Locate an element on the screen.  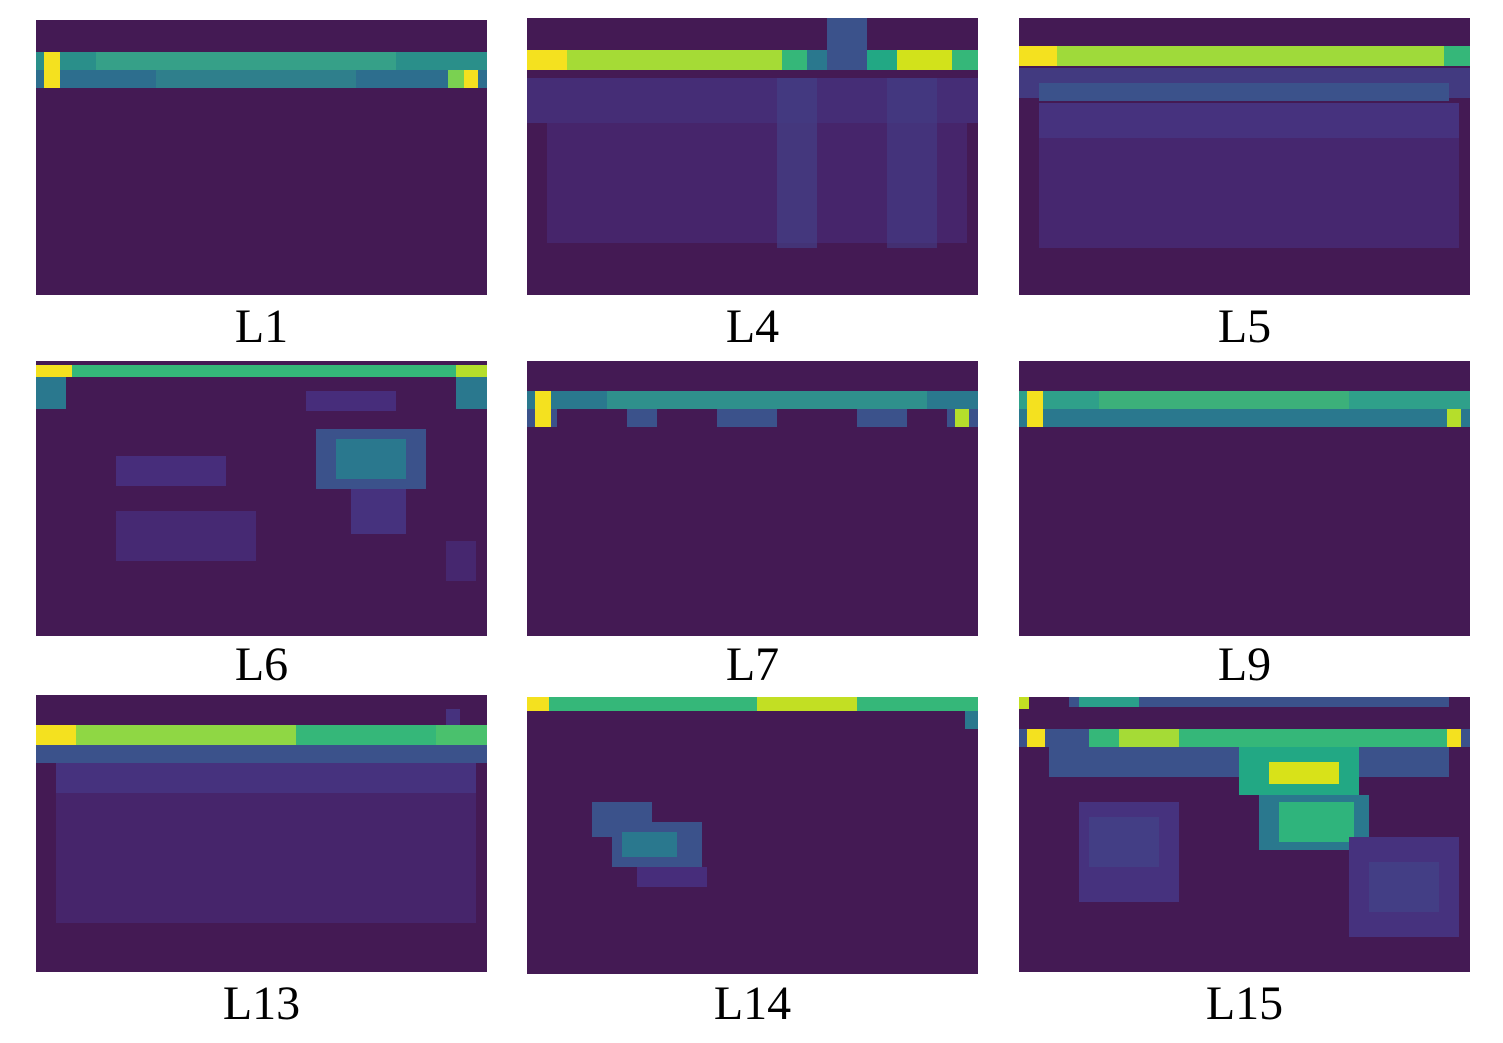
heatmap-l7 is located at coordinates (752, 498).